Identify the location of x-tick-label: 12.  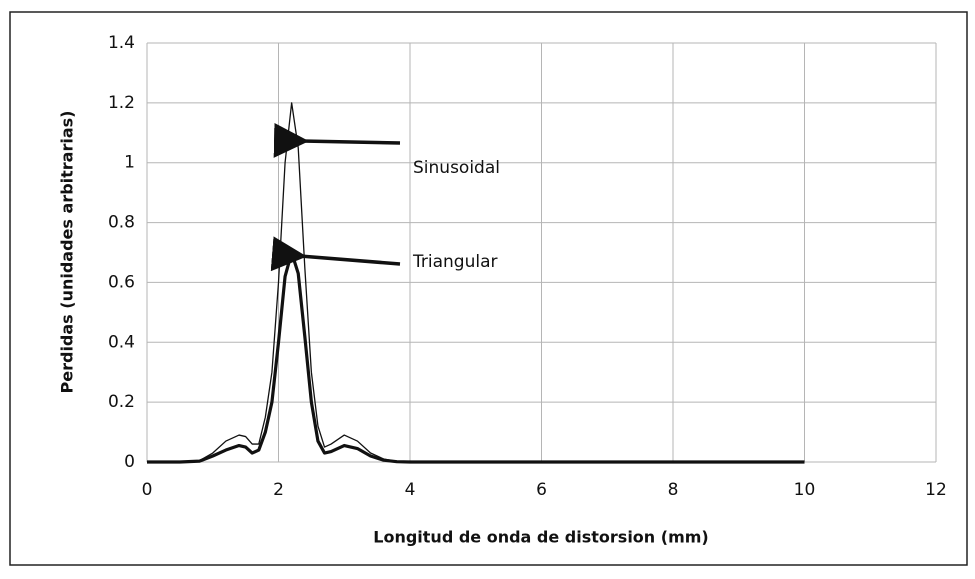
(936, 490).